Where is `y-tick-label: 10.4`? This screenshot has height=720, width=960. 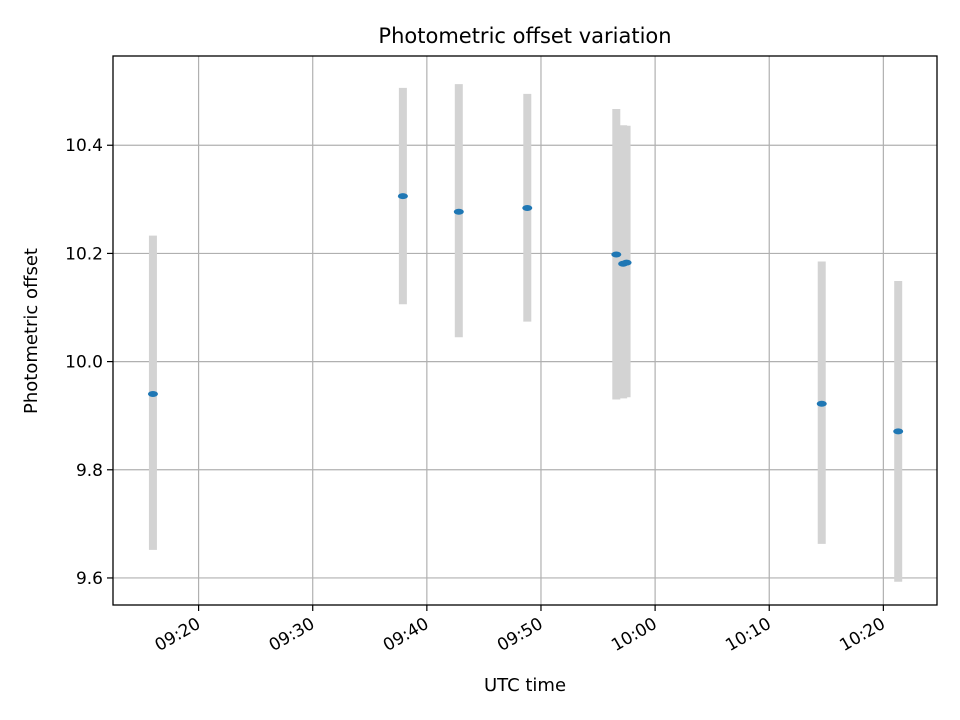
y-tick-label: 10.4 is located at coordinates (84, 146).